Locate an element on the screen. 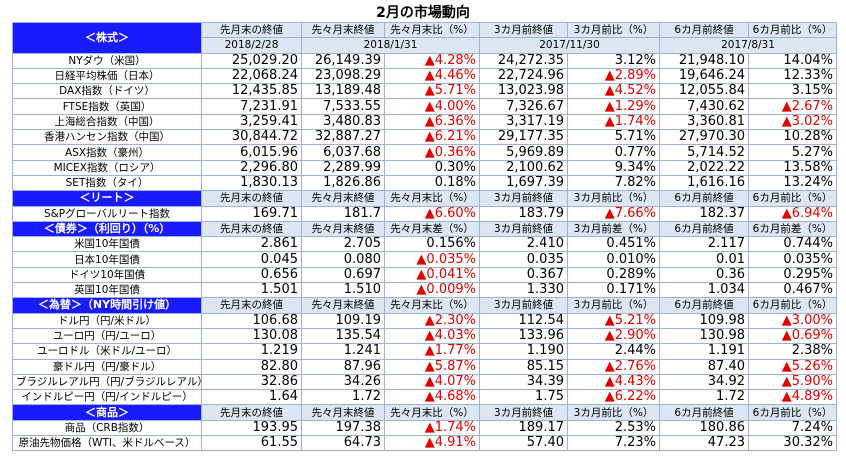 The image size is (846, 467). value-cell: 9.34% is located at coordinates (613, 167).